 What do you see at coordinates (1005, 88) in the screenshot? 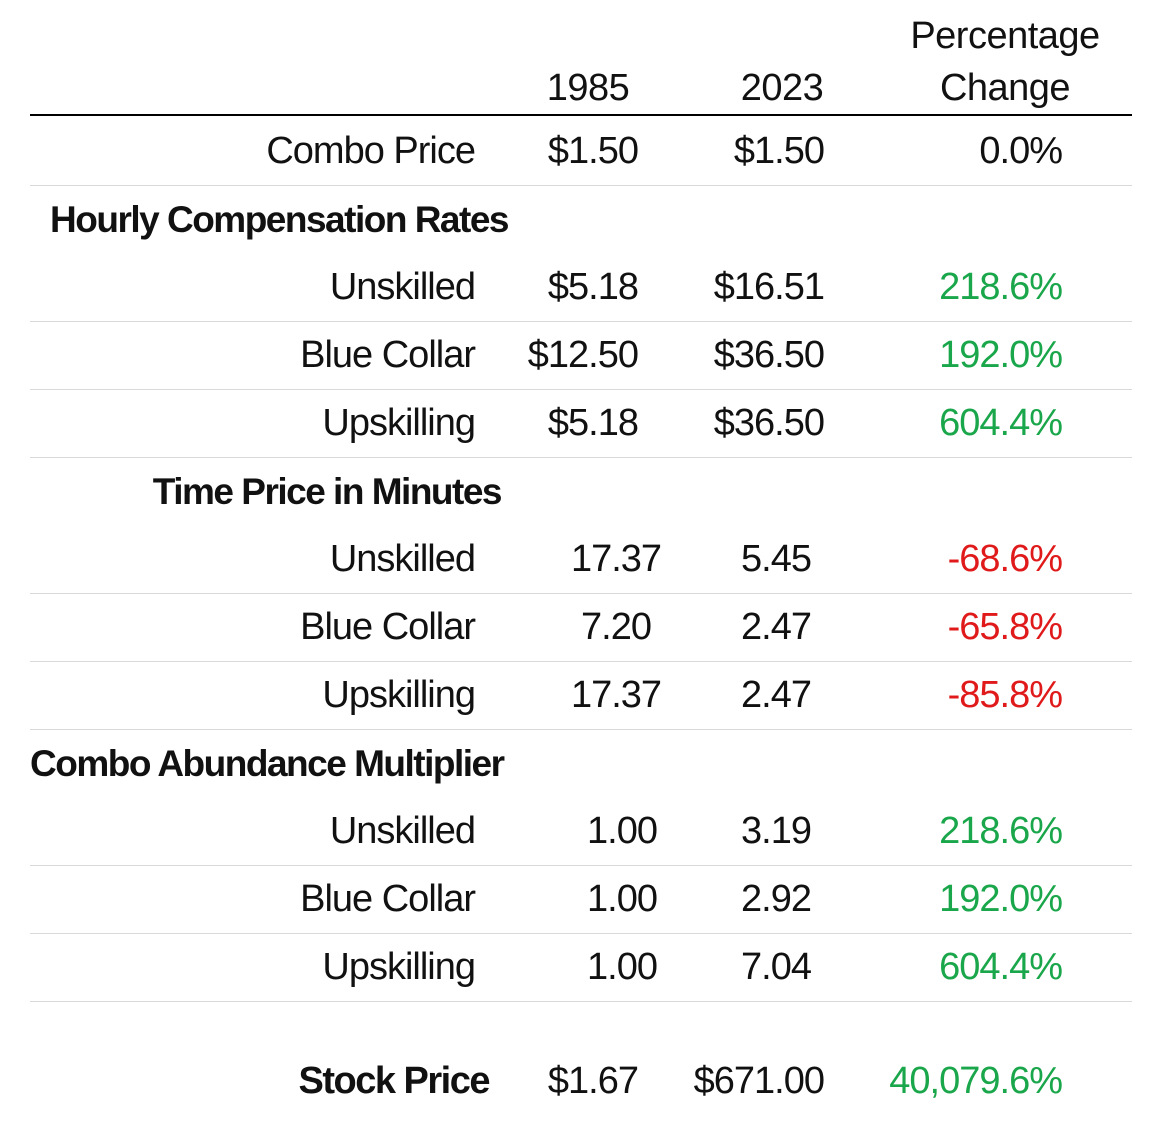
I see `column-header-change-line: Change` at bounding box center [1005, 88].